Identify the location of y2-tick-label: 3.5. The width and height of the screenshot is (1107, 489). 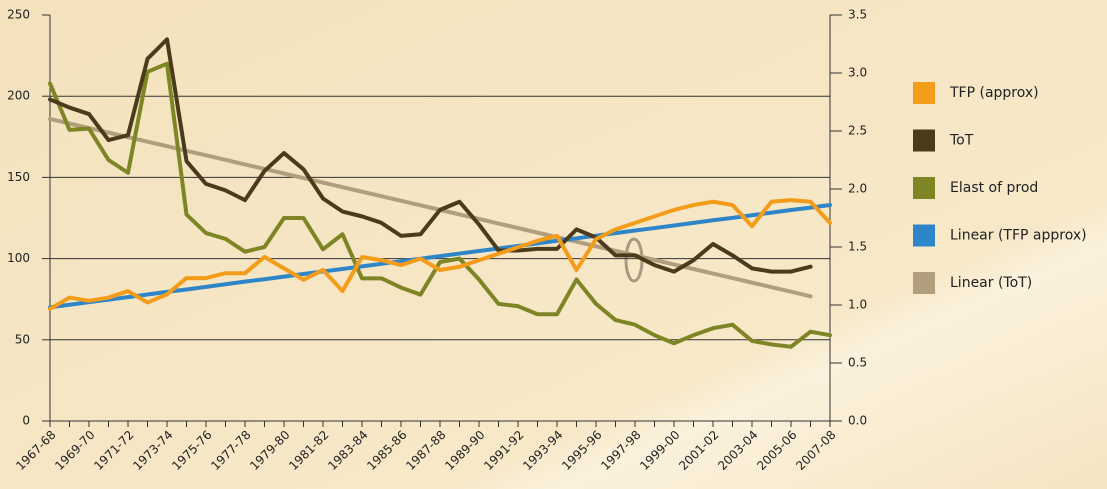
(857, 15).